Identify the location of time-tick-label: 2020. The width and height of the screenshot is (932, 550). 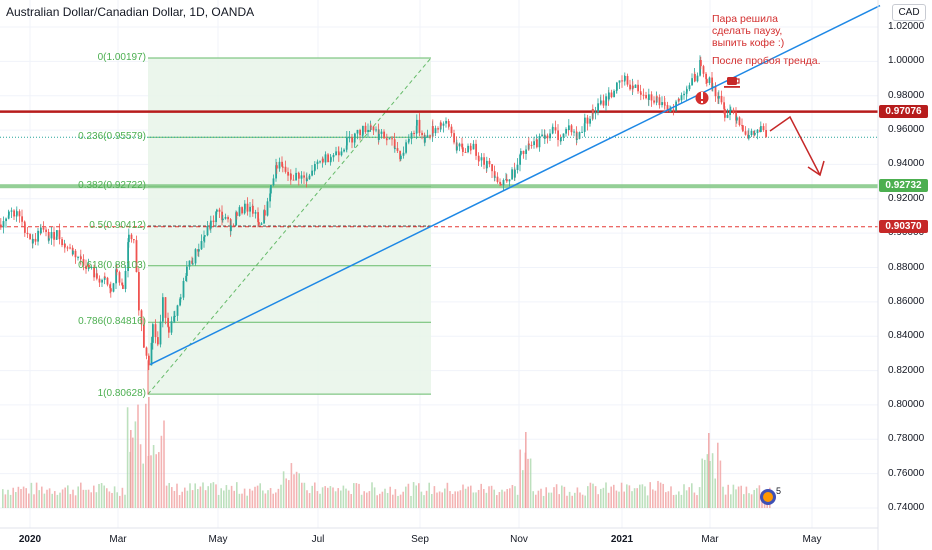
(30, 539).